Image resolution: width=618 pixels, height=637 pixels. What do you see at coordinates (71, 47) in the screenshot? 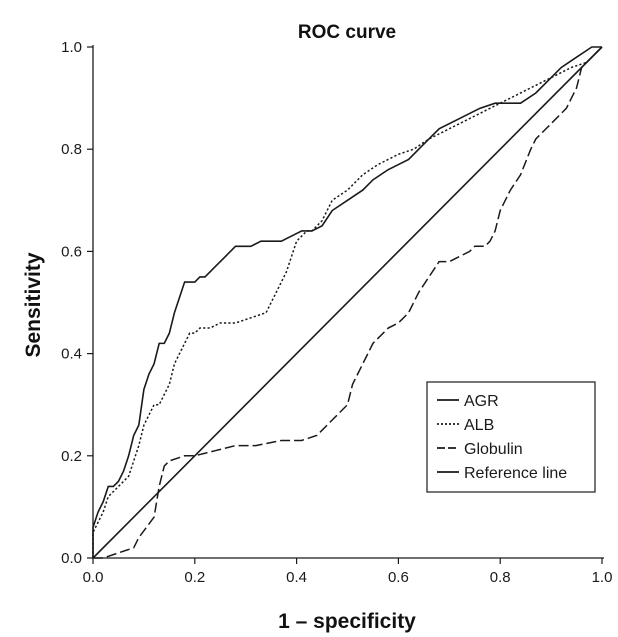
I see `y-tick-label: 1.0` at bounding box center [71, 47].